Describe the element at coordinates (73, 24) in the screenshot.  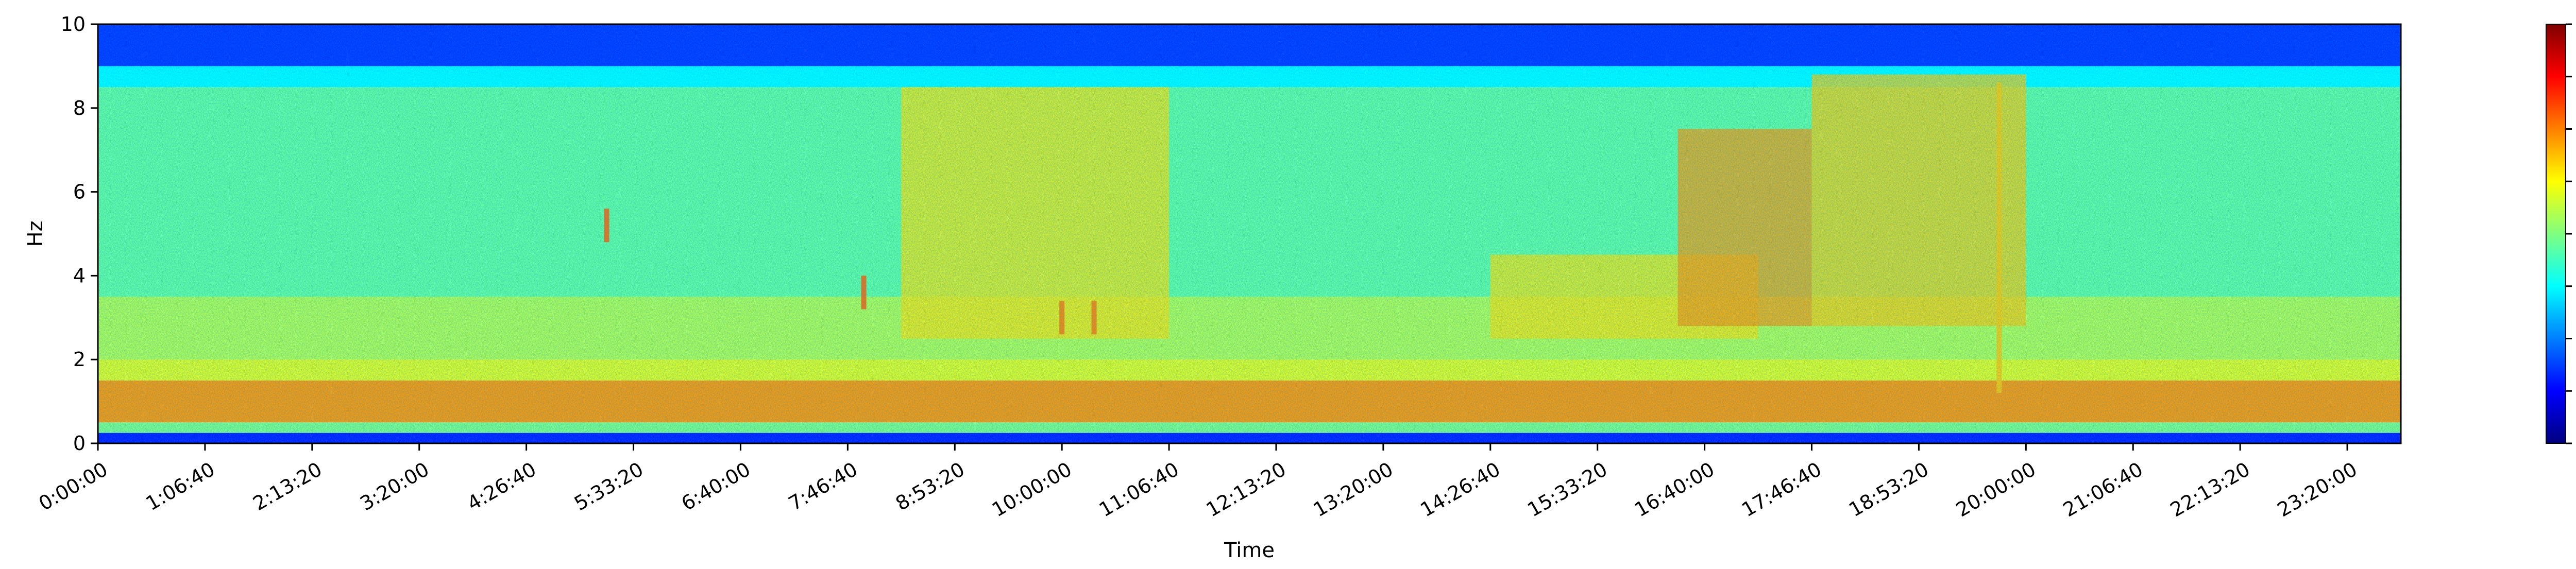
I see `y-tick-label: 10` at that location.